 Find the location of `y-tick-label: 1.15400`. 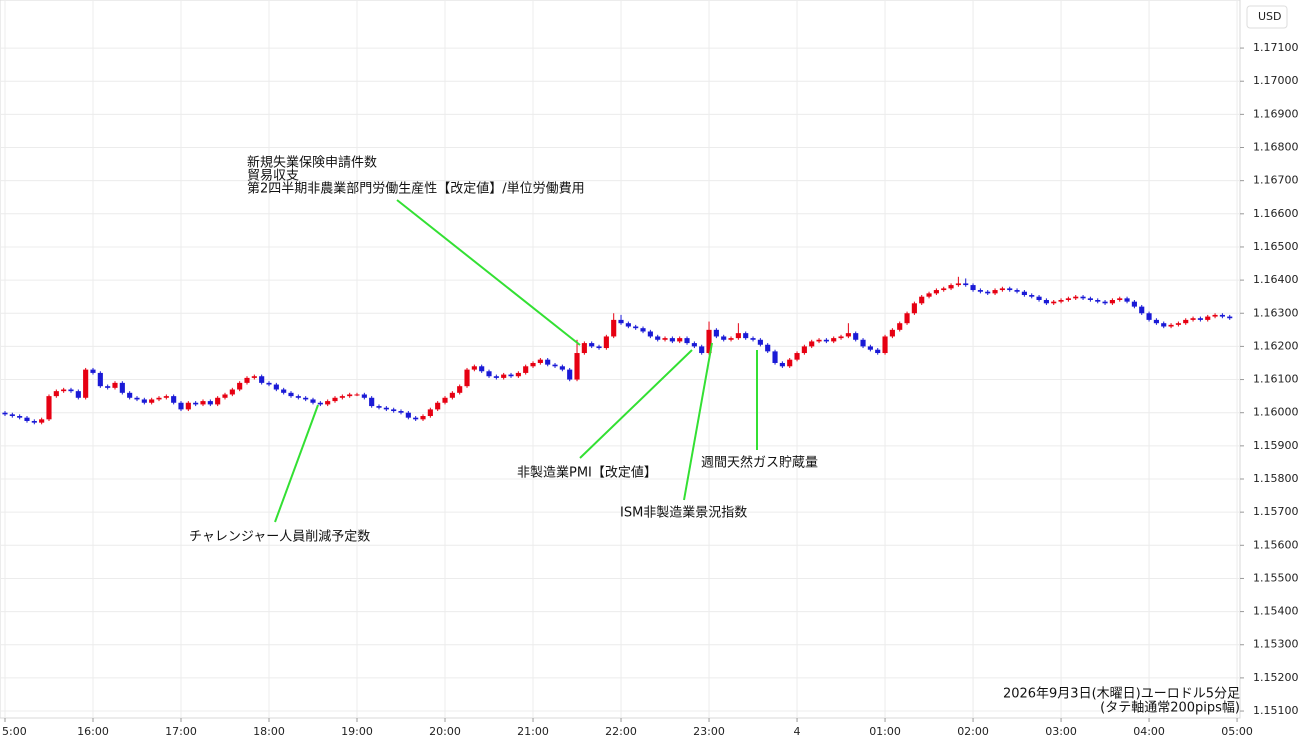

y-tick-label: 1.15400 is located at coordinates (1276, 611).